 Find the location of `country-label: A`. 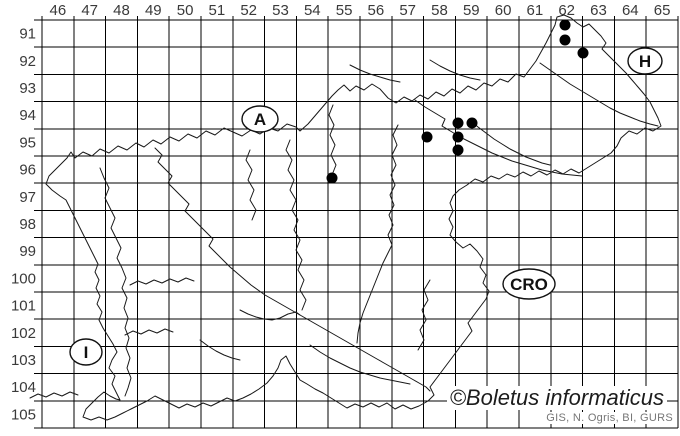

country-label: A is located at coordinates (260, 119).